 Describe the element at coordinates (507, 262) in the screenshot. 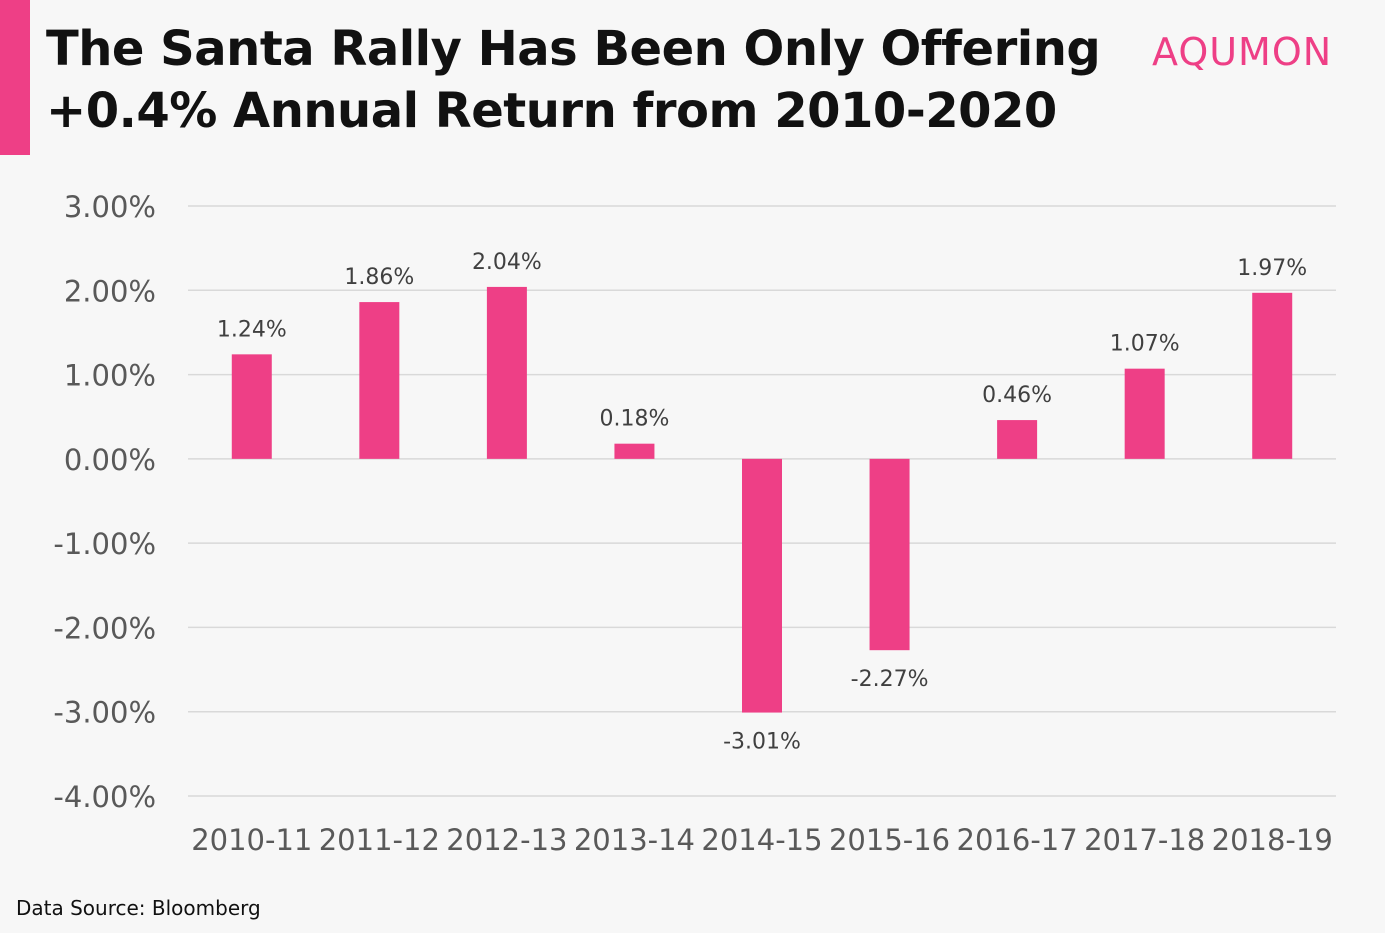

I see `data-label: 2.04%` at that location.